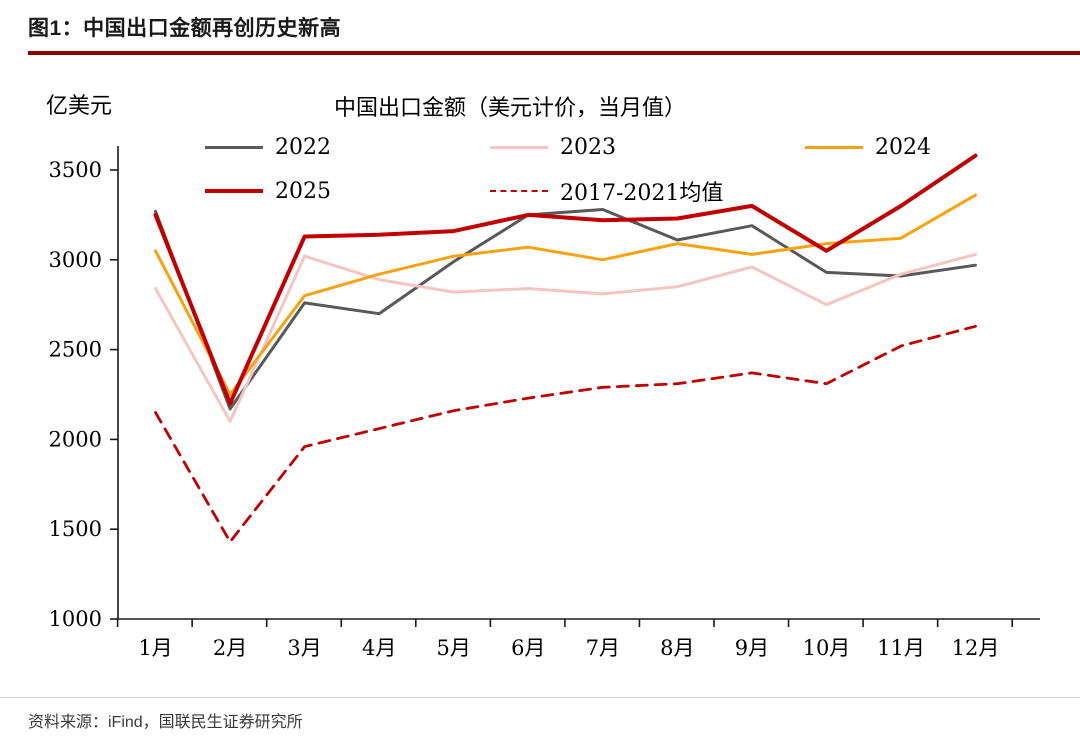 The width and height of the screenshot is (1080, 738). I want to click on y-axis-label: 2000, so click(75, 439).